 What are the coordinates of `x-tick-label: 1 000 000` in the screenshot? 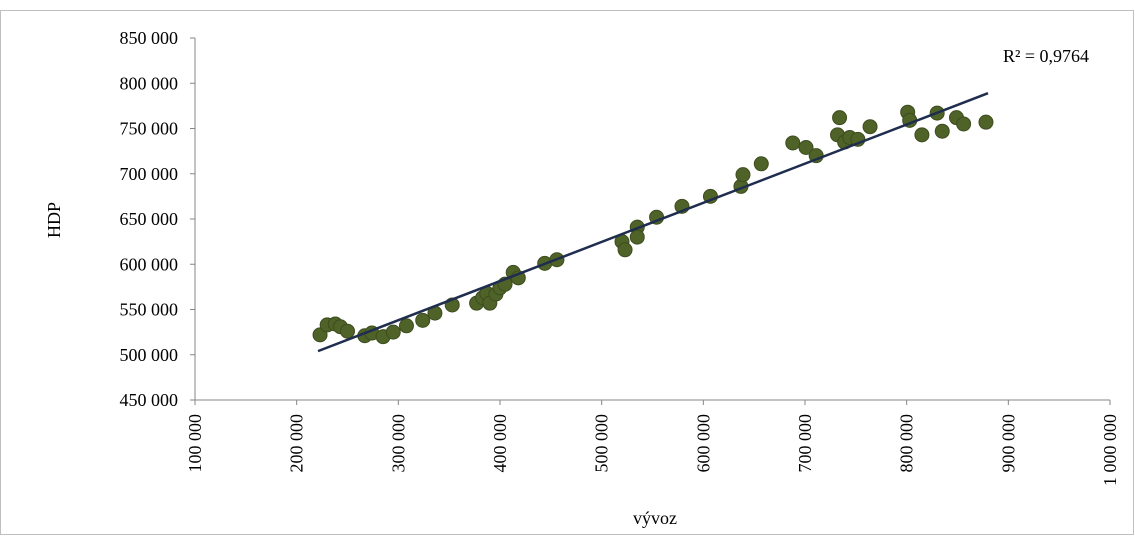 It's located at (1110, 450).